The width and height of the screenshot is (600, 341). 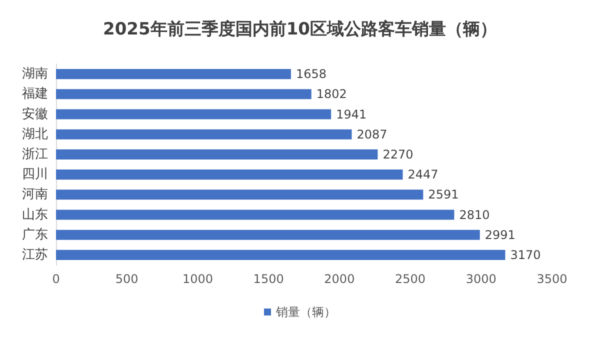 I want to click on x-tick-label: 500, so click(x=126, y=279).